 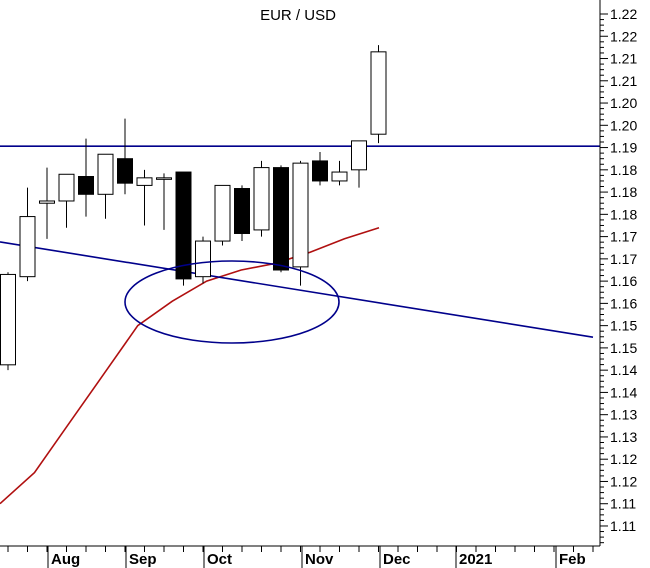 What do you see at coordinates (475, 559) in the screenshot?
I see `x-tick-label: 2021` at bounding box center [475, 559].